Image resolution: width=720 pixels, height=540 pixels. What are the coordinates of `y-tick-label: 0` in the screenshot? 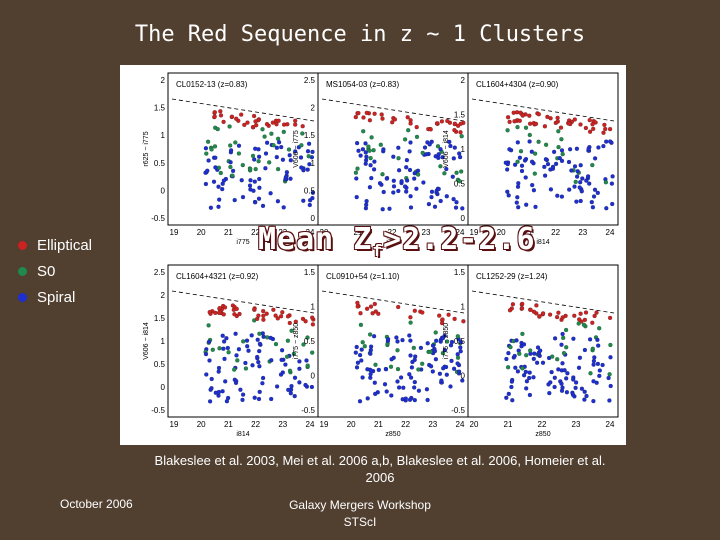 It's located at (463, 218).